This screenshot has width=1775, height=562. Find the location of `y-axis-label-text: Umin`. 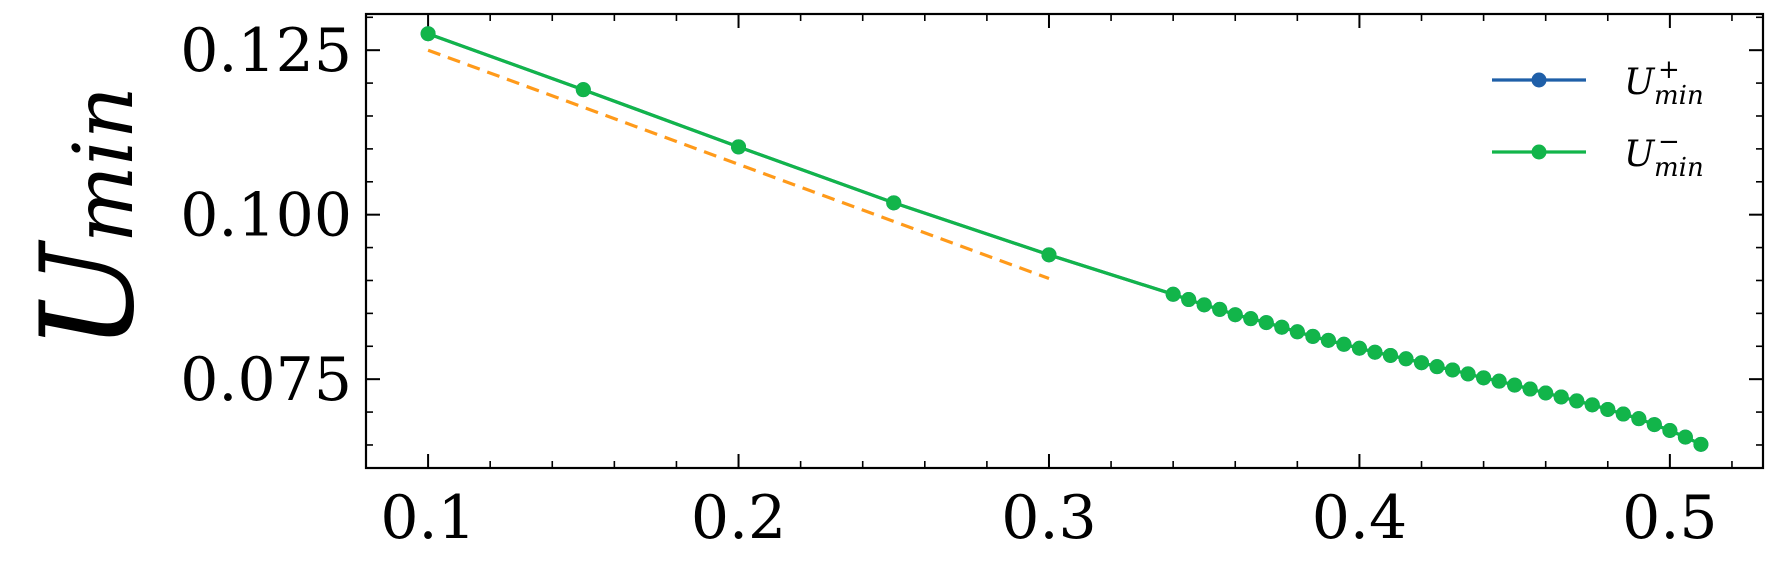

y-axis-label-text: Umin is located at coordinates (88, 218).